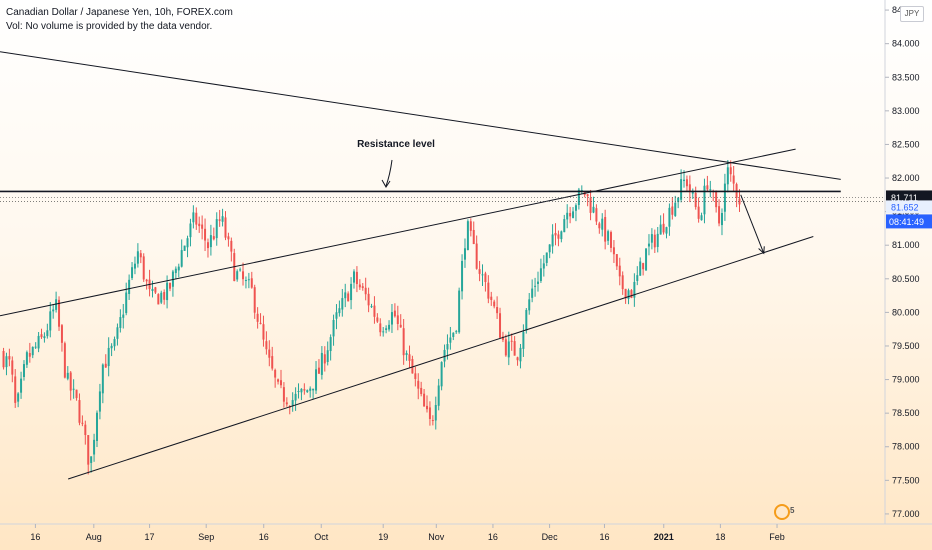 The height and width of the screenshot is (550, 932). What do you see at coordinates (906, 44) in the screenshot?
I see `y-tick-label: 84.000` at bounding box center [906, 44].